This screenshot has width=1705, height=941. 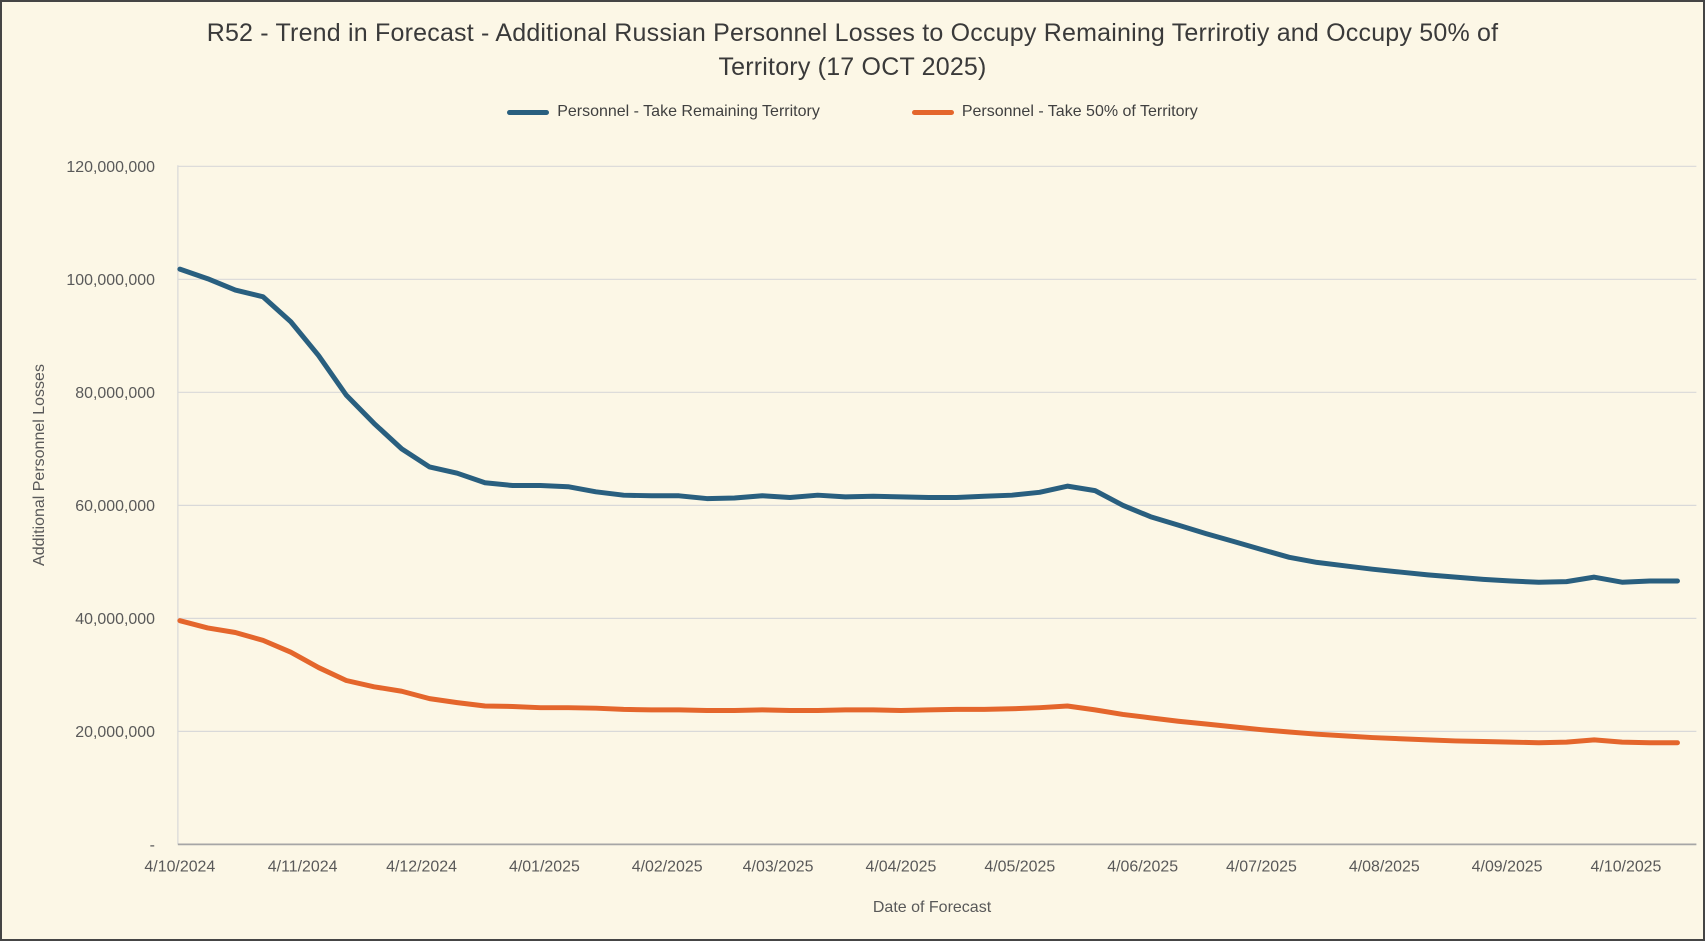 What do you see at coordinates (115, 732) in the screenshot?
I see `y-tick-label: 20,000,000` at bounding box center [115, 732].